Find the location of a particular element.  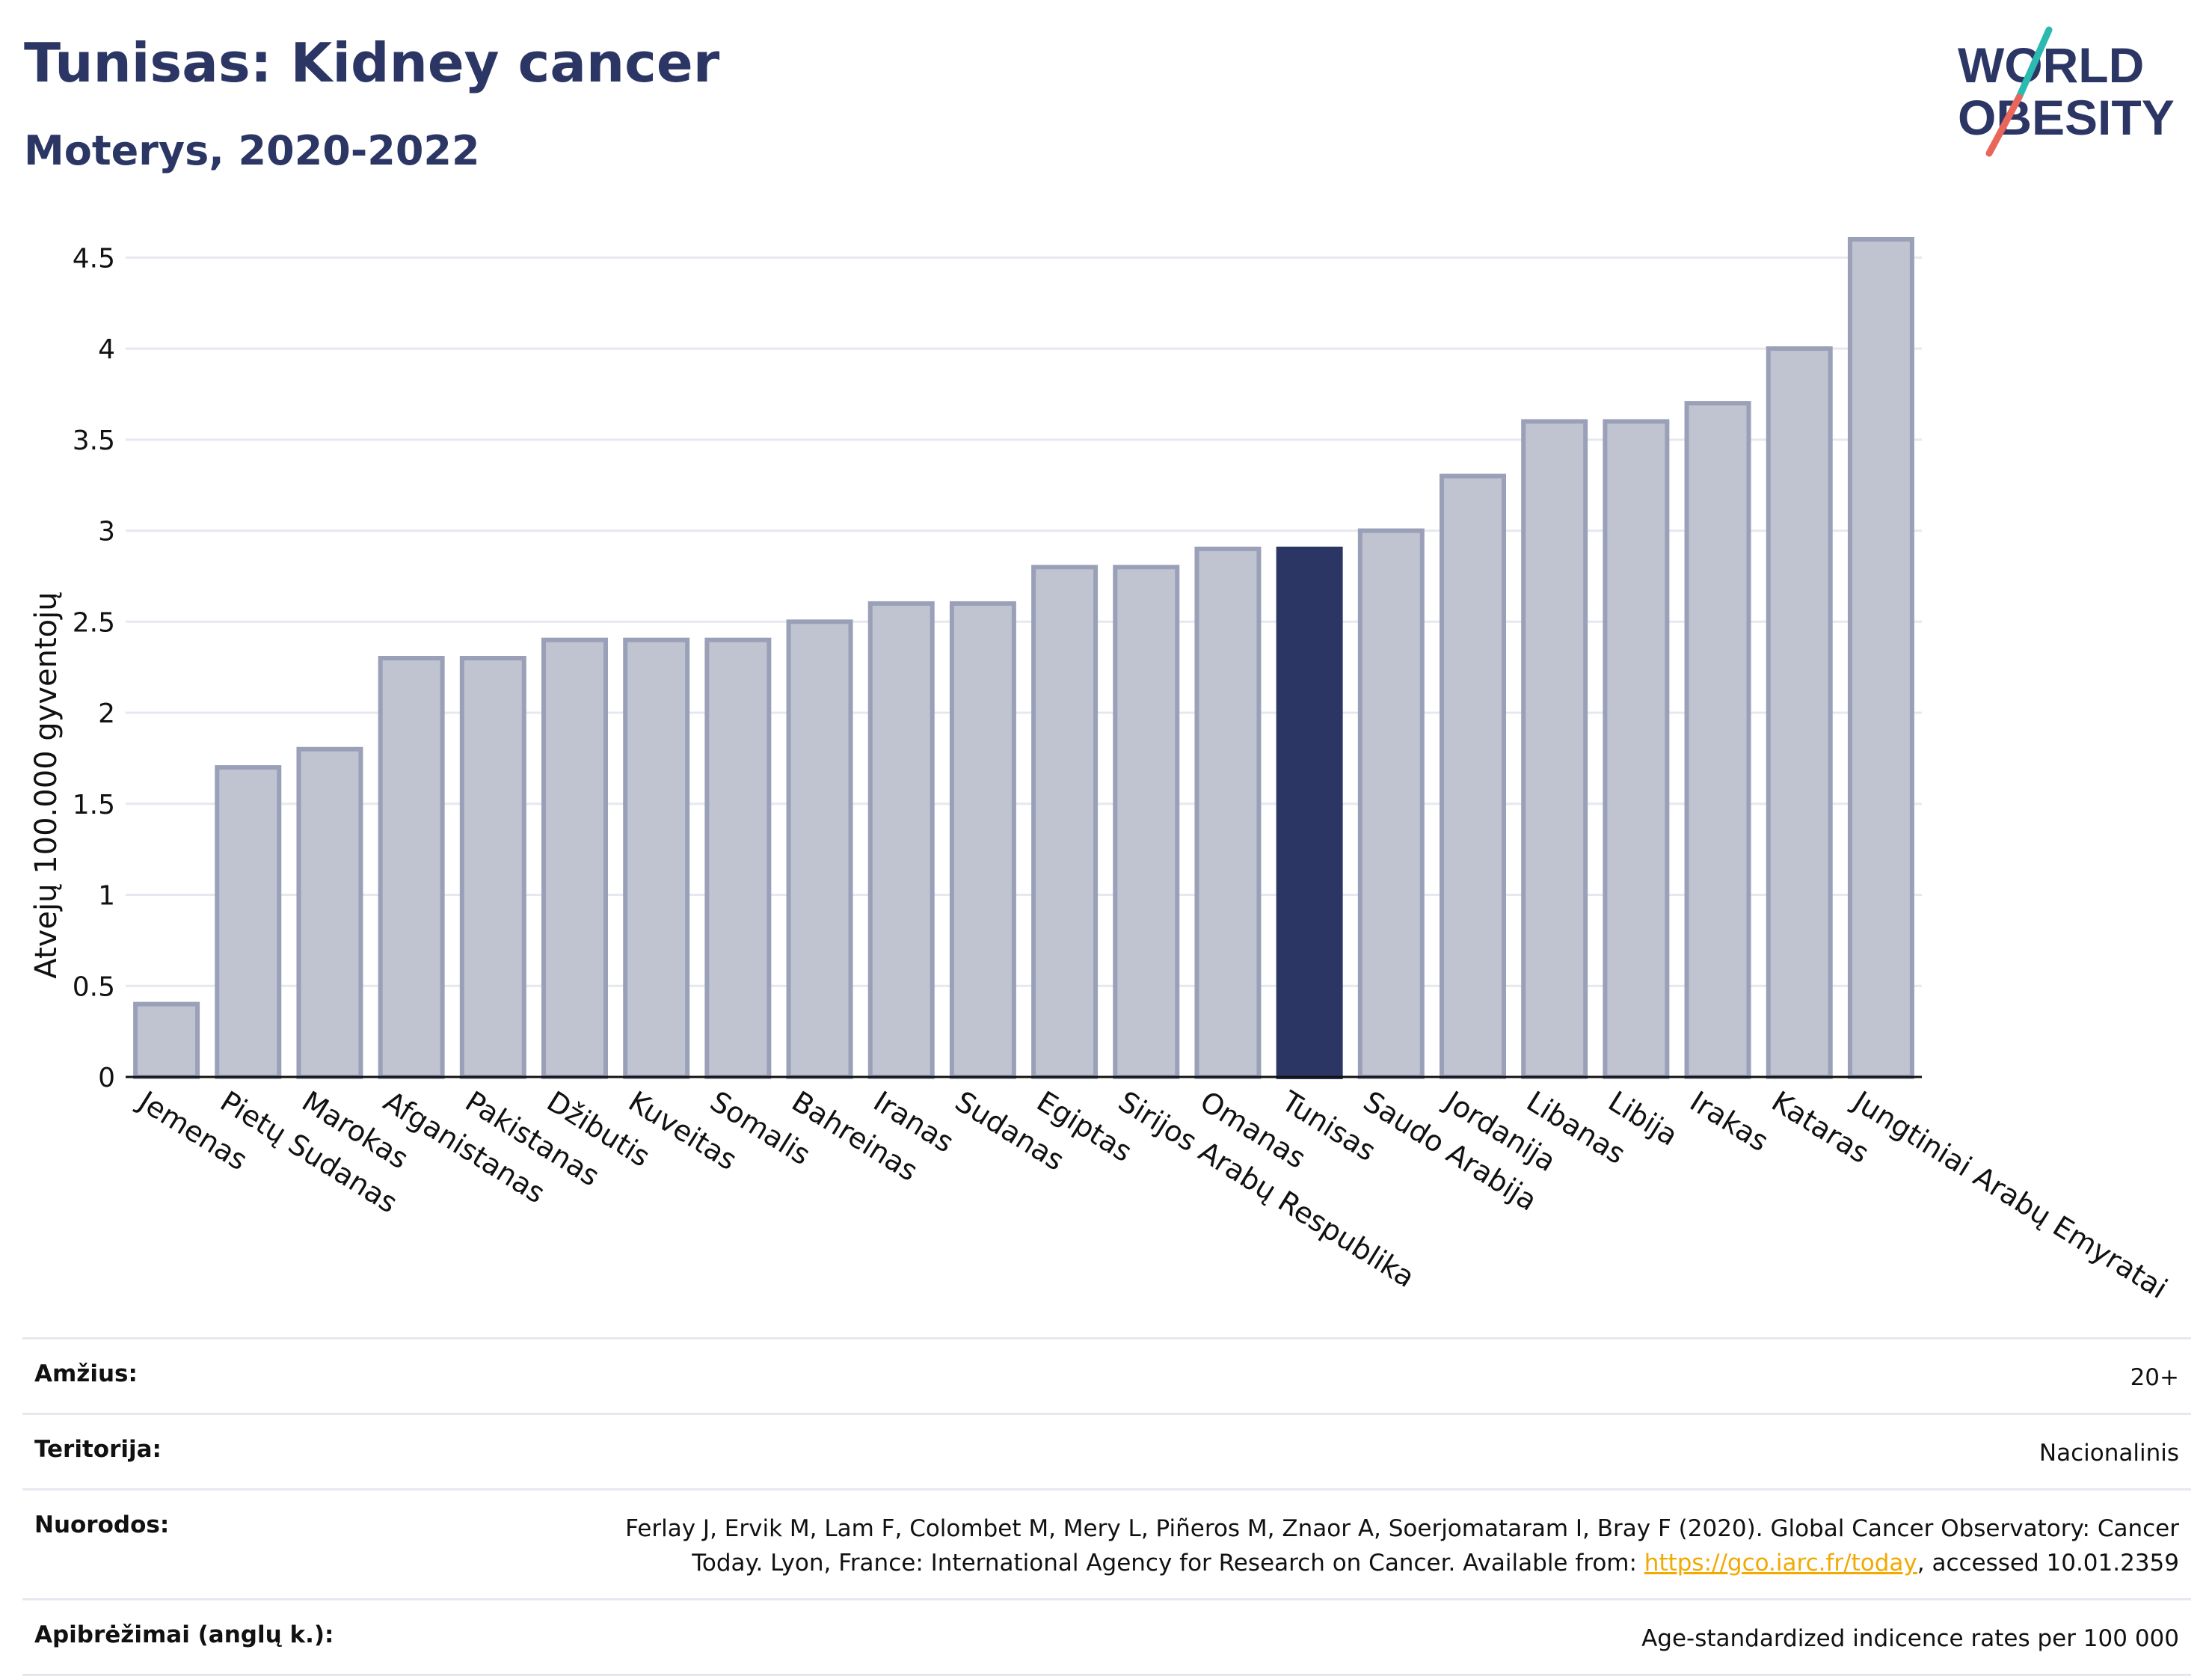

info-key-territory: Teritorija: is located at coordinates (98, 1449).